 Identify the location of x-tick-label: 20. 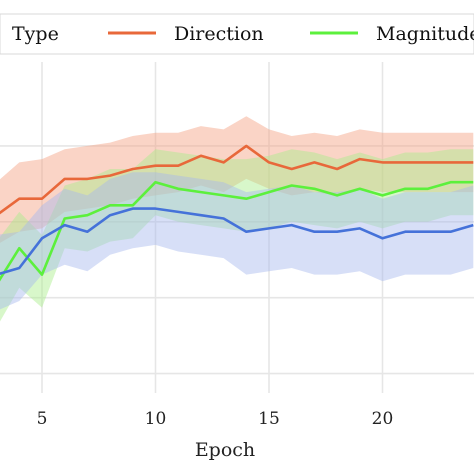
(383, 419).